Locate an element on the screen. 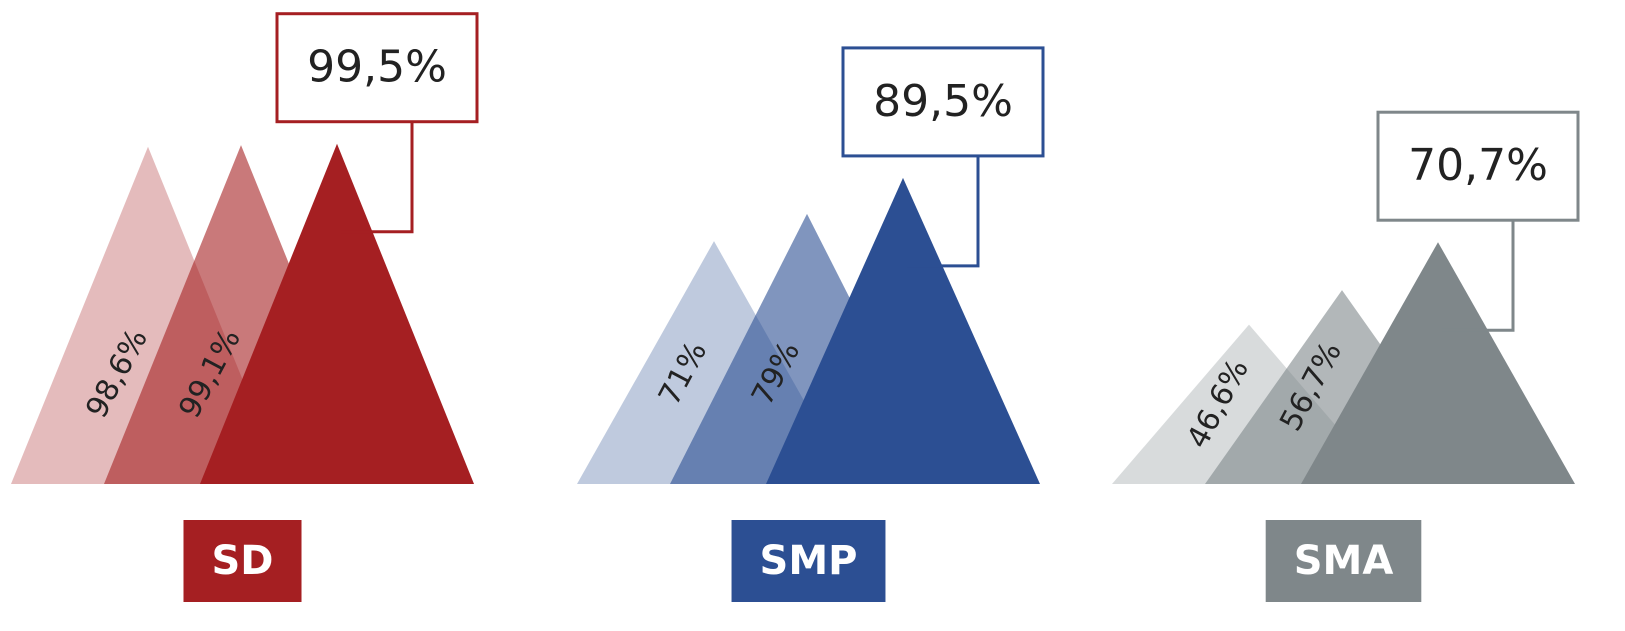  group-name: SD is located at coordinates (242, 561).